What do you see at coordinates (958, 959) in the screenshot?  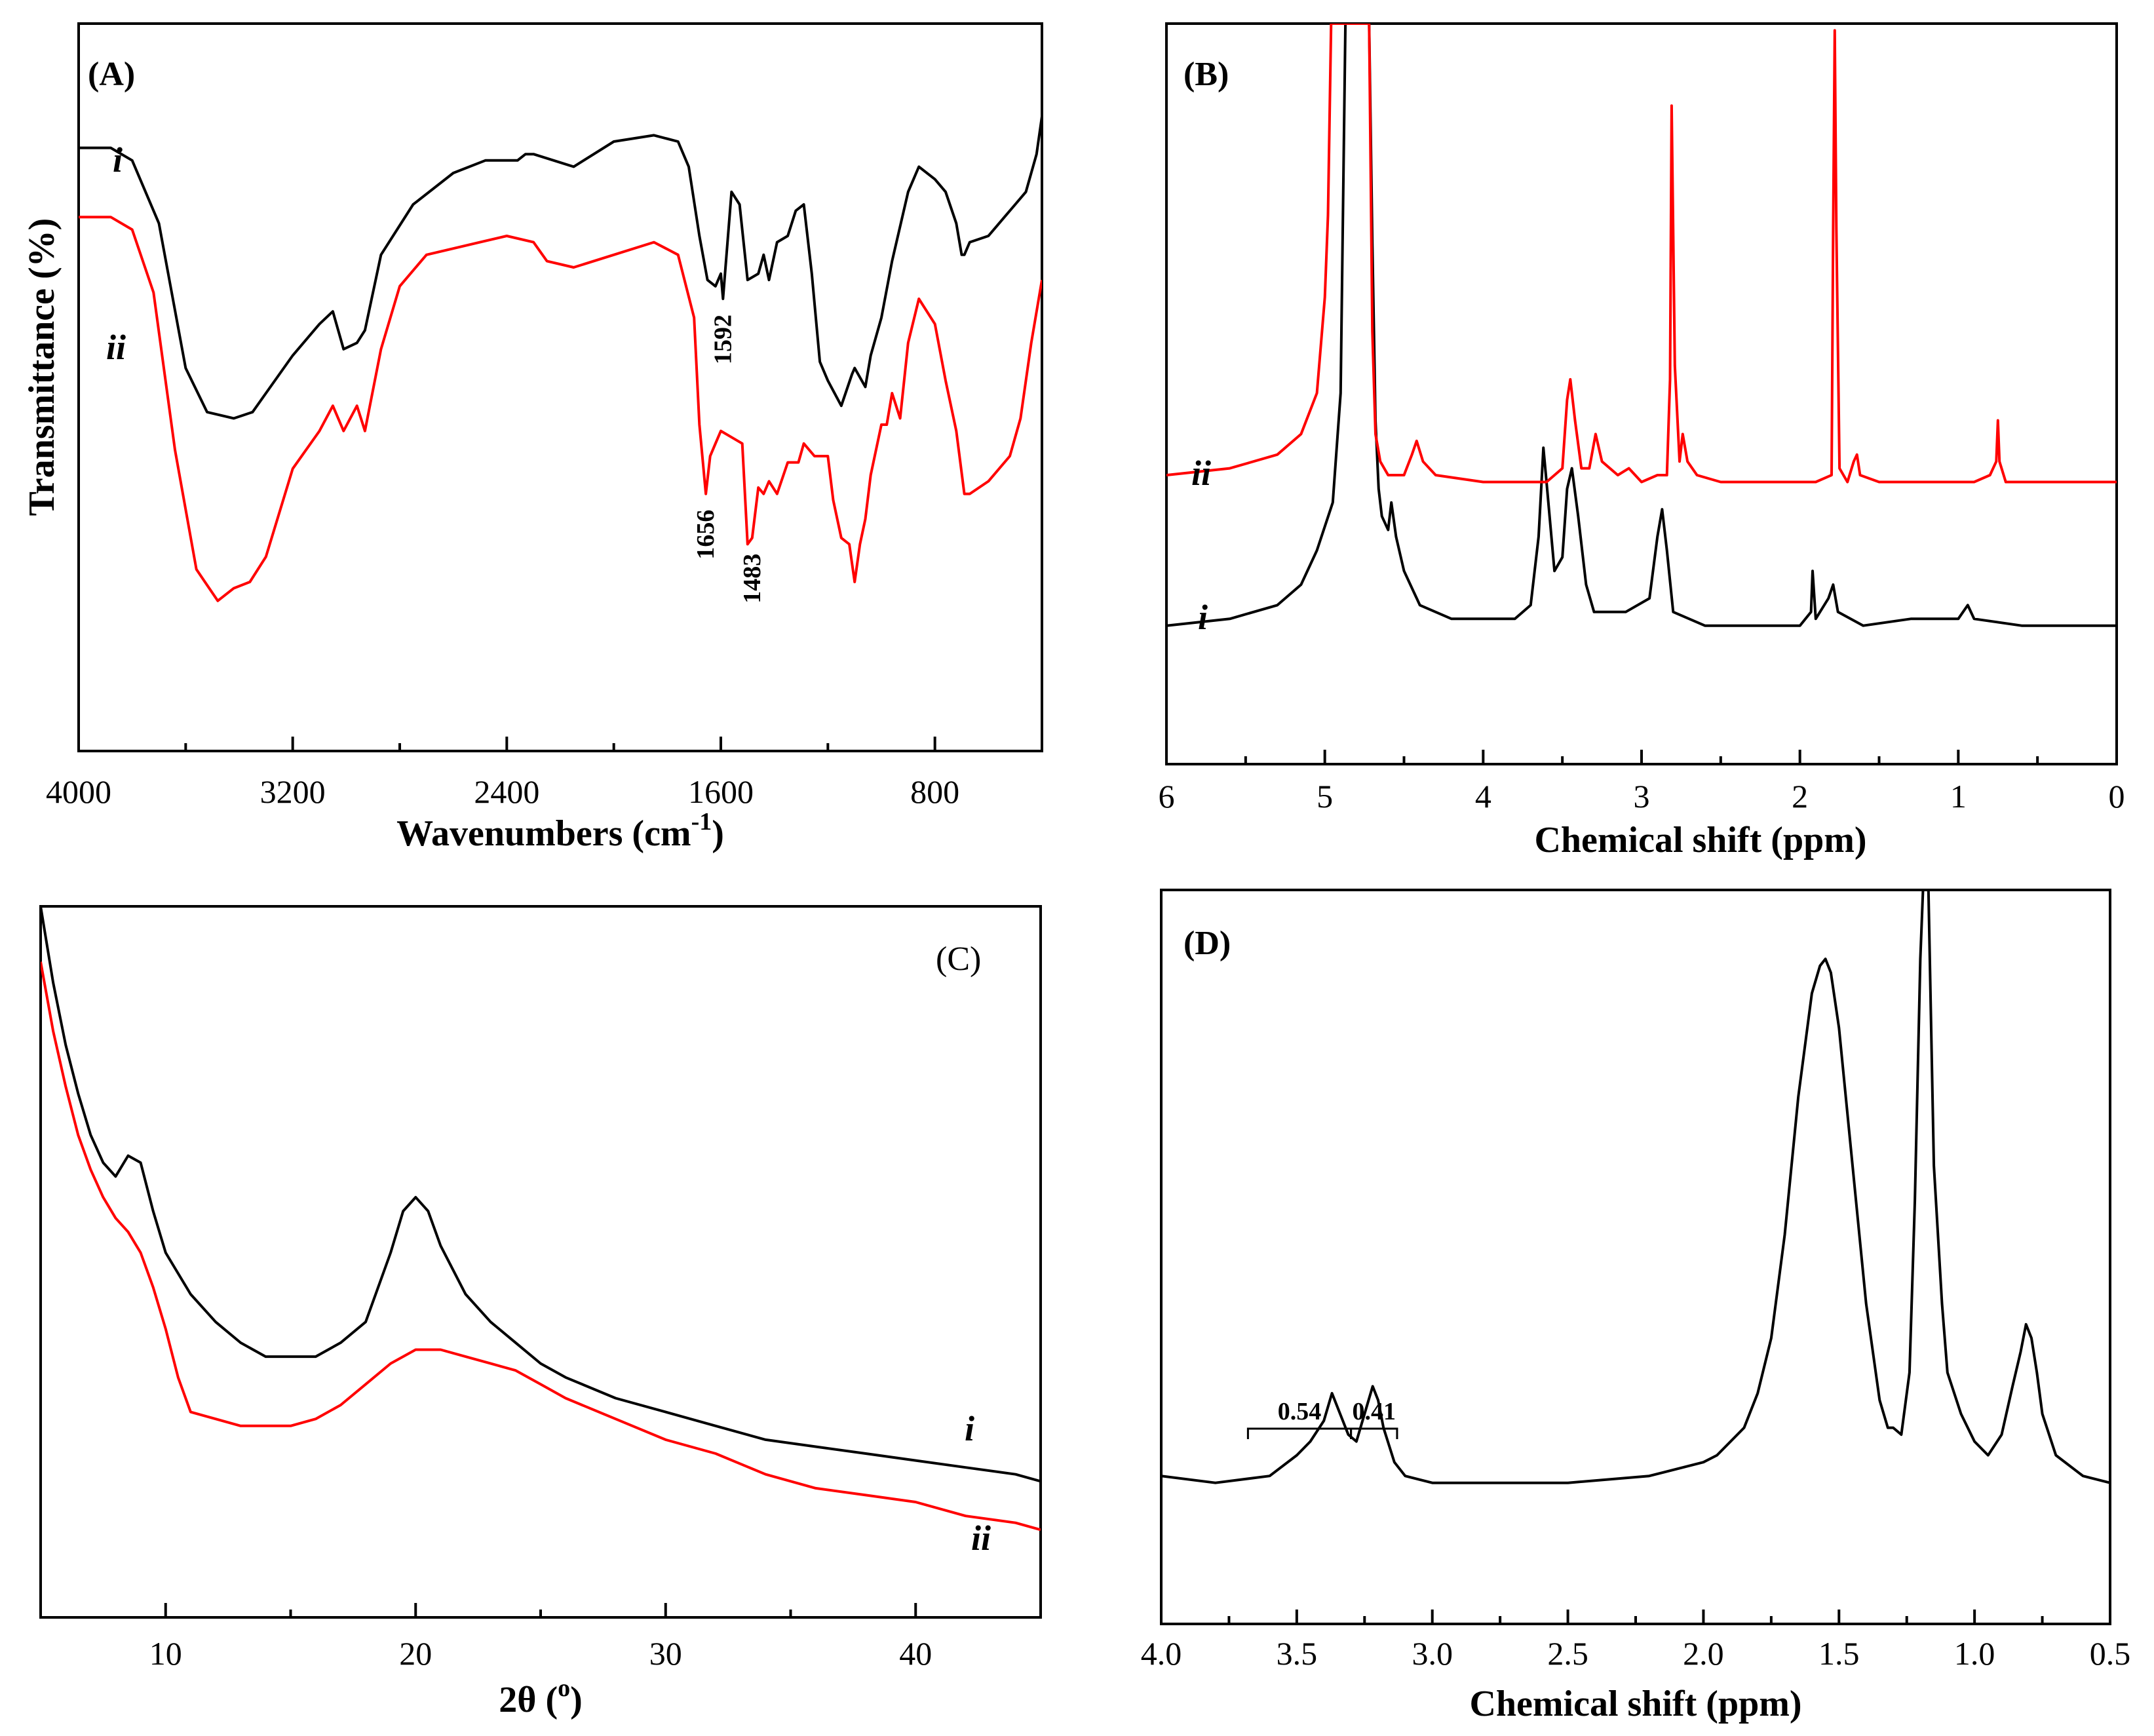 I see `panel-c-label: (C)` at bounding box center [958, 959].